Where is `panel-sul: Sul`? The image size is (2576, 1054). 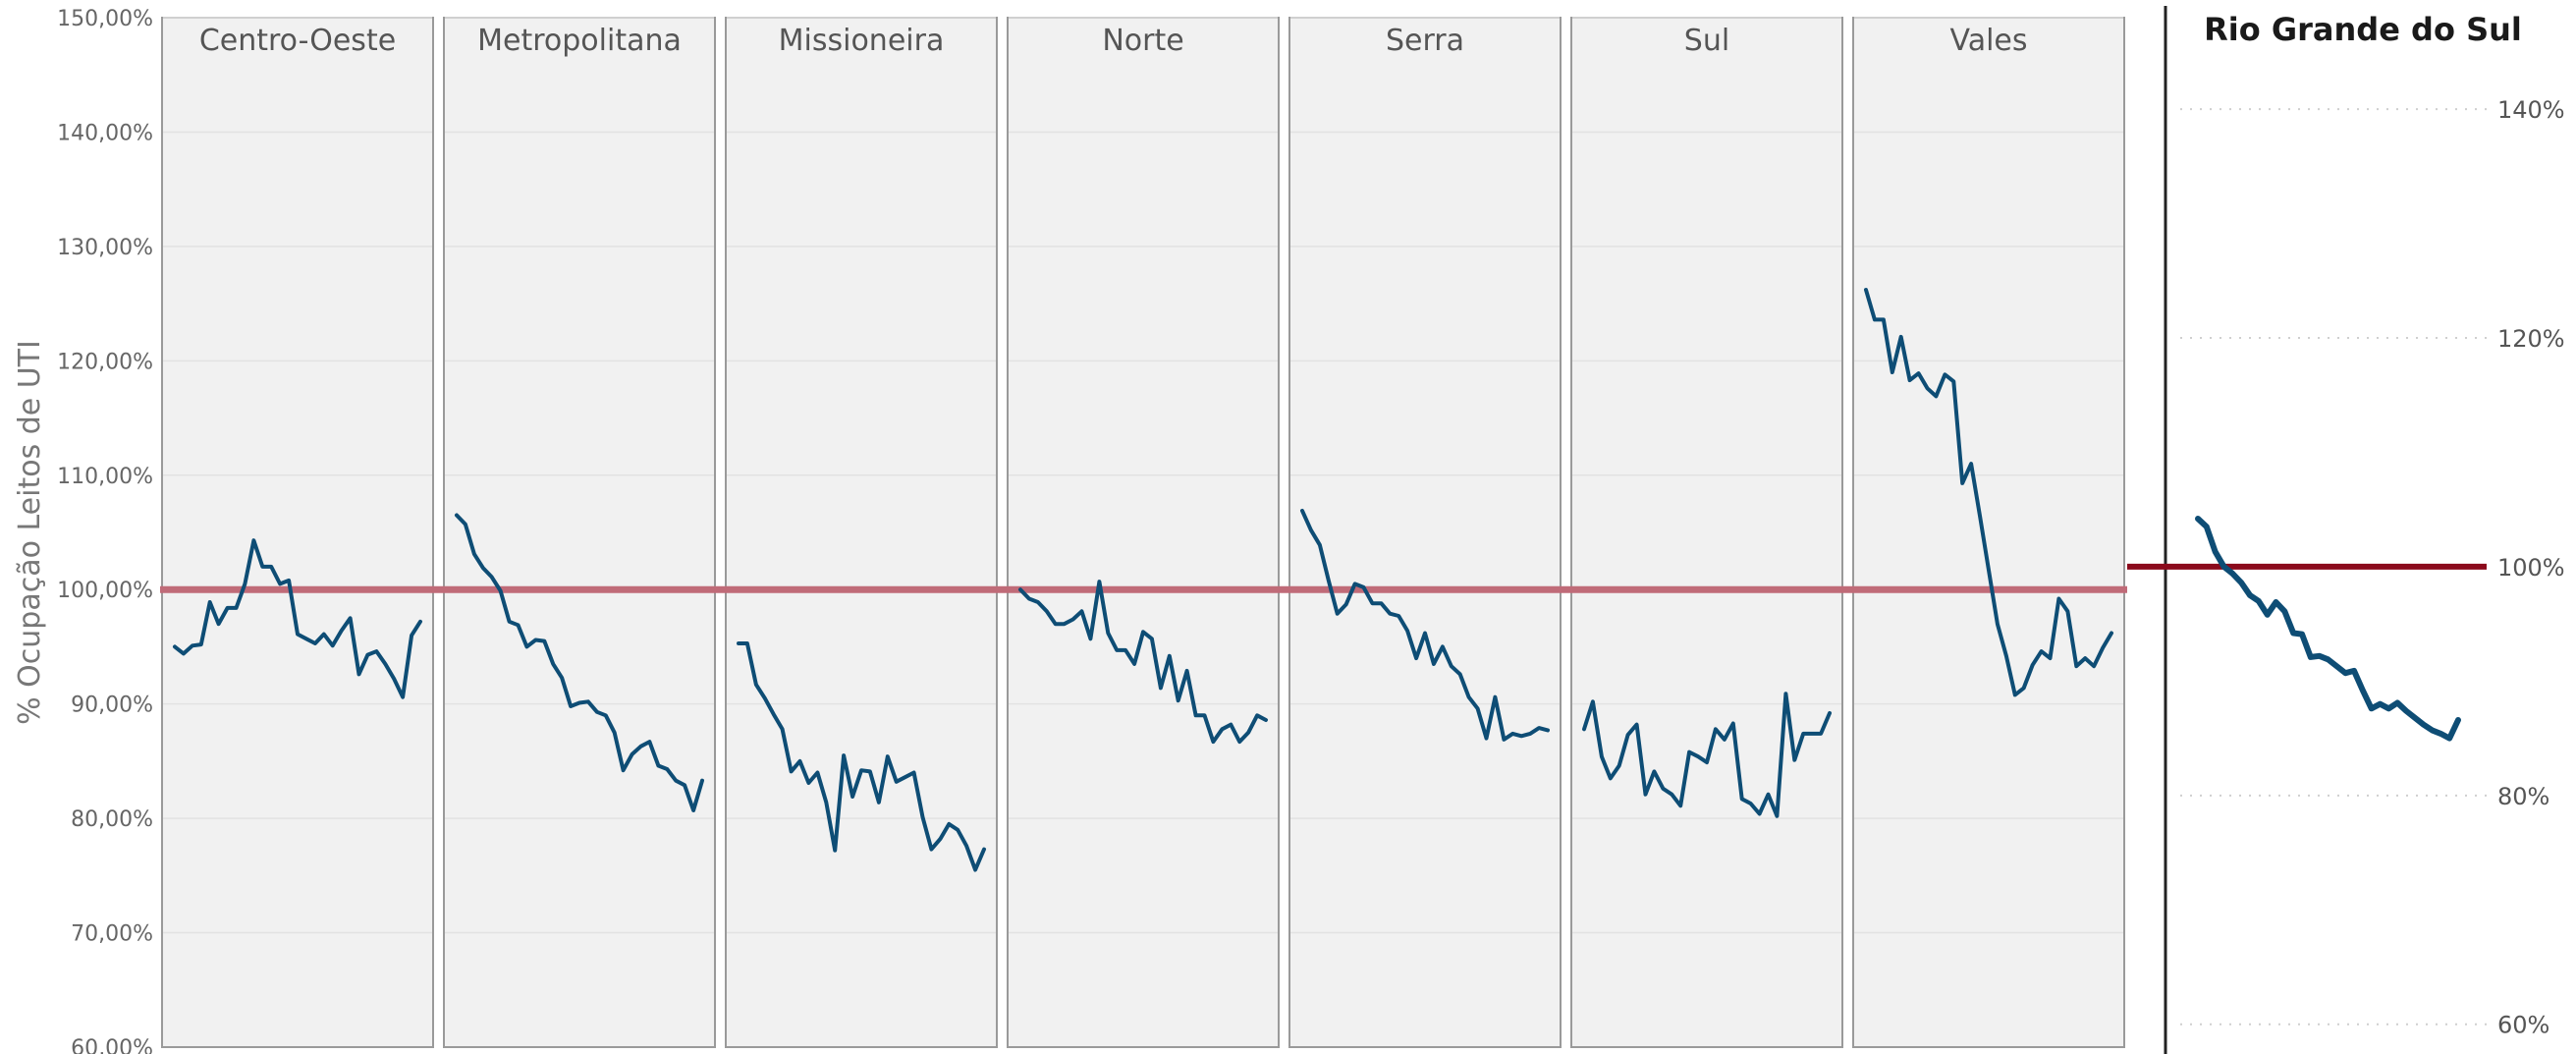
panel-sul: Sul is located at coordinates (1707, 532).